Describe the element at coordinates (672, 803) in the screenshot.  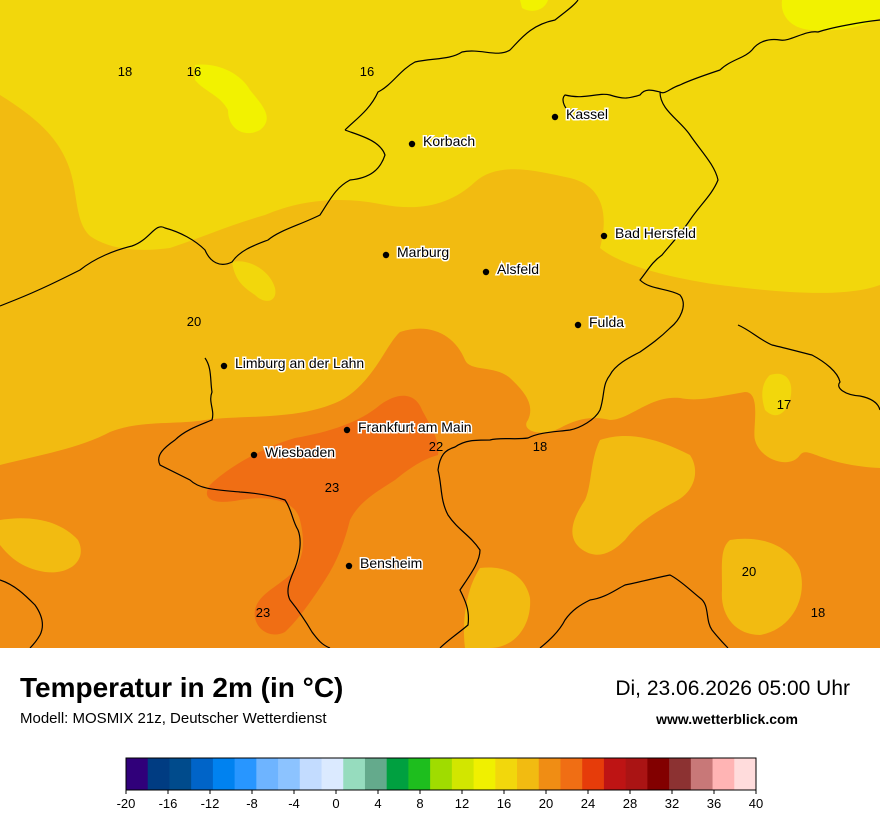
I see `legend-tick-label: 32` at that location.